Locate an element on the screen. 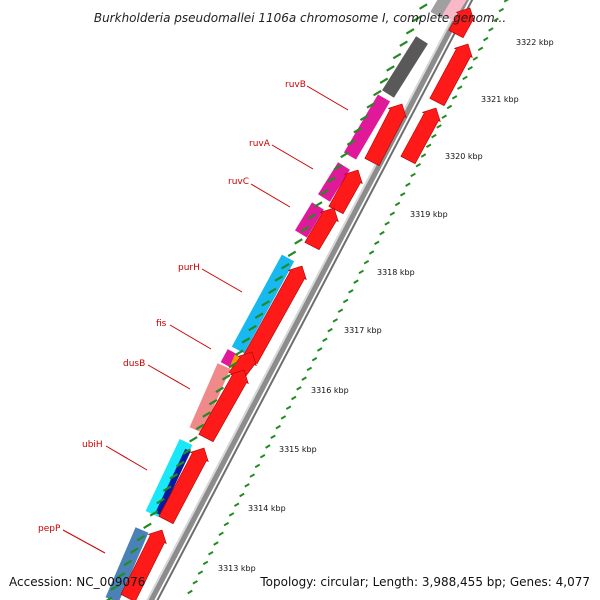  feature-ruvA is located at coordinates (334, 182).